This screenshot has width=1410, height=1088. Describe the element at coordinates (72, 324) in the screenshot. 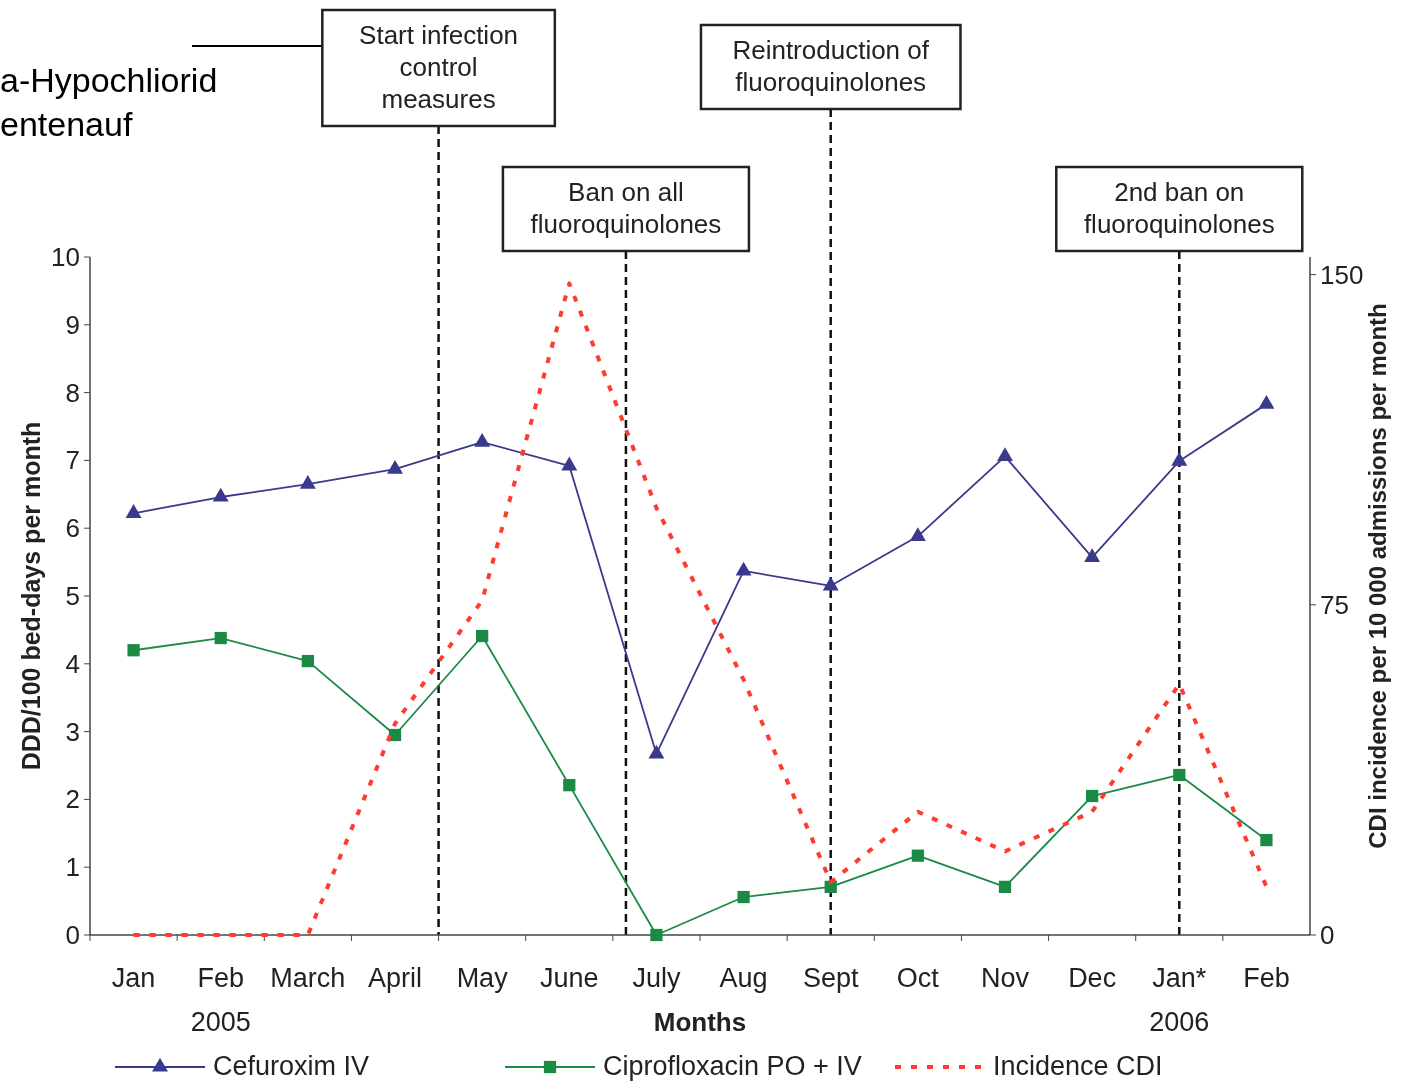

I see `y-tick-label: 9` at that location.